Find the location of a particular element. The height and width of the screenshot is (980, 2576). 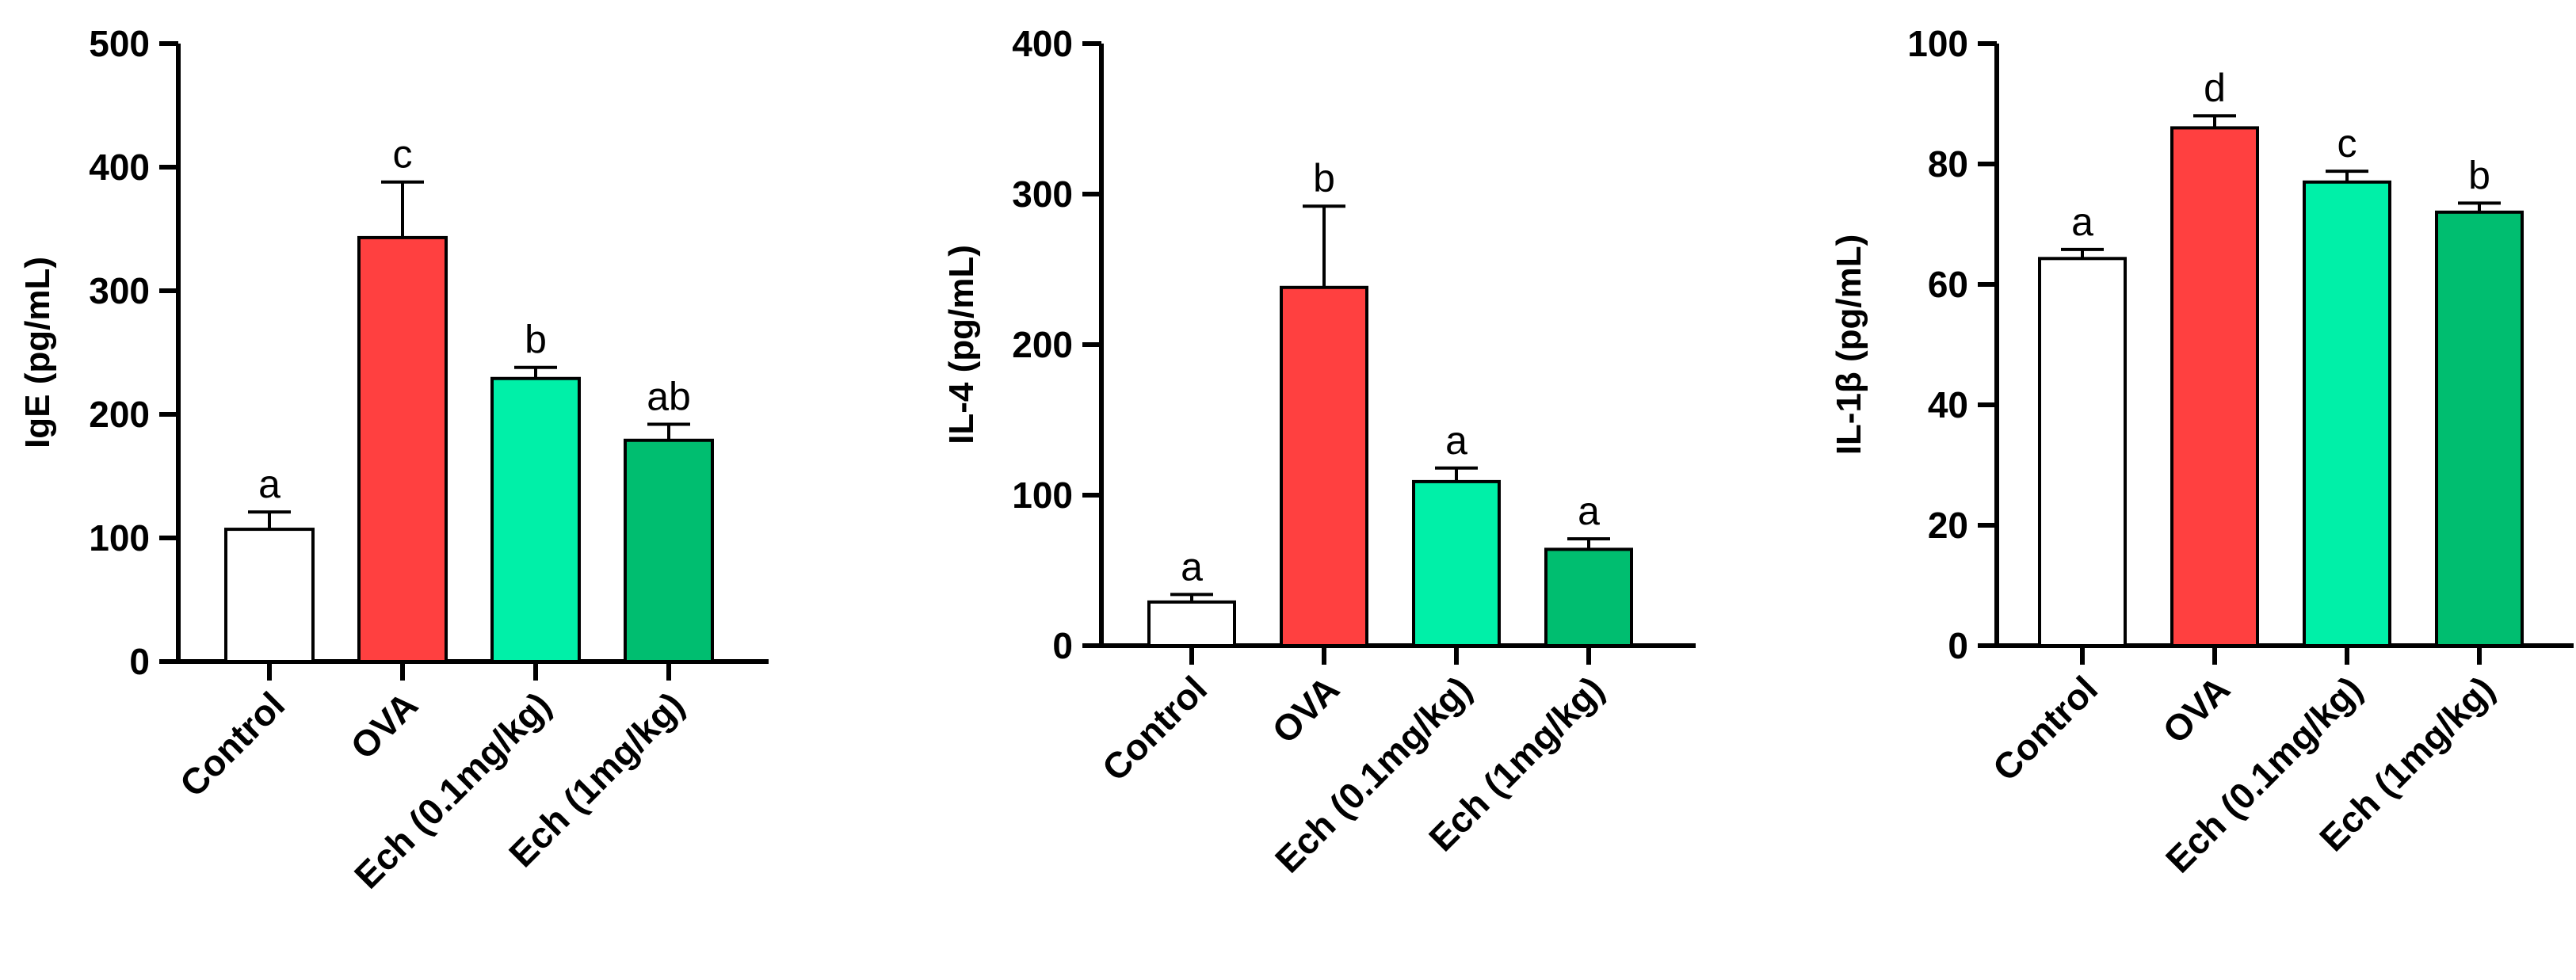

y-tick-label: 80 is located at coordinates (1948, 164).